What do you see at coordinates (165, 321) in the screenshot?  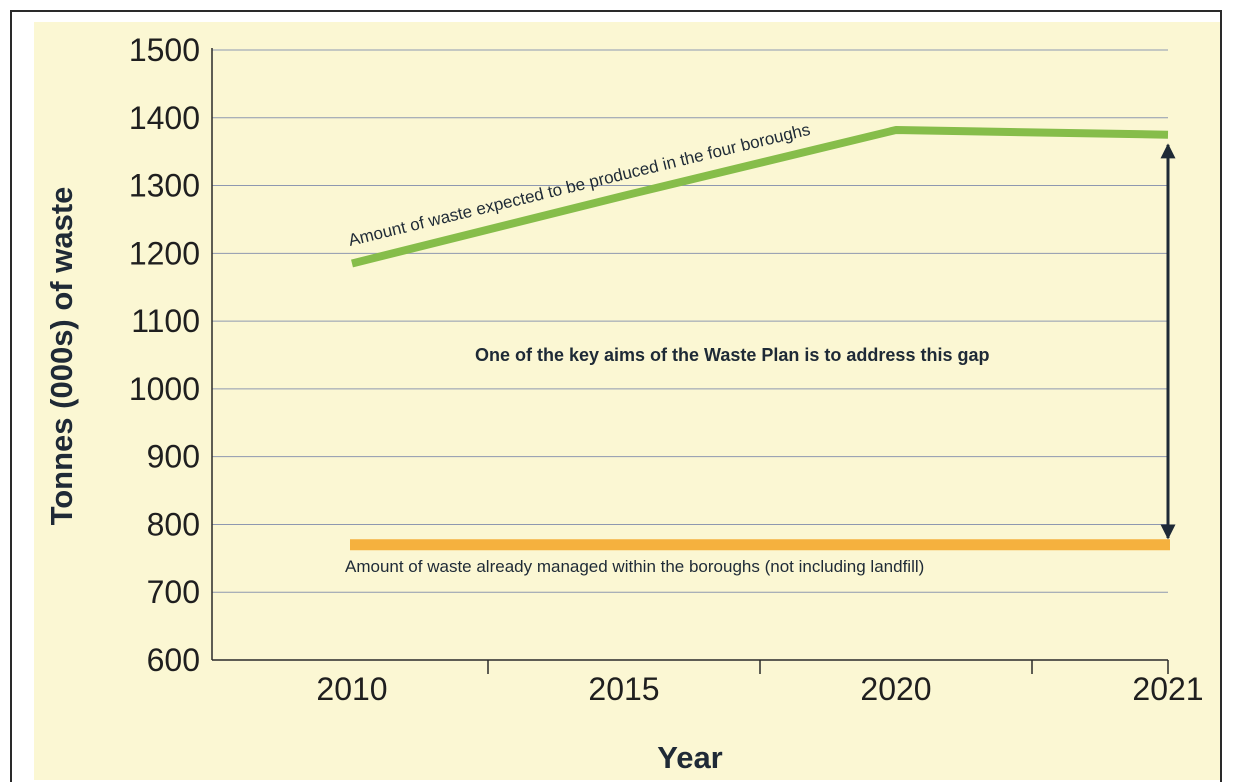 I see `y-tick-label: 1100` at bounding box center [165, 321].